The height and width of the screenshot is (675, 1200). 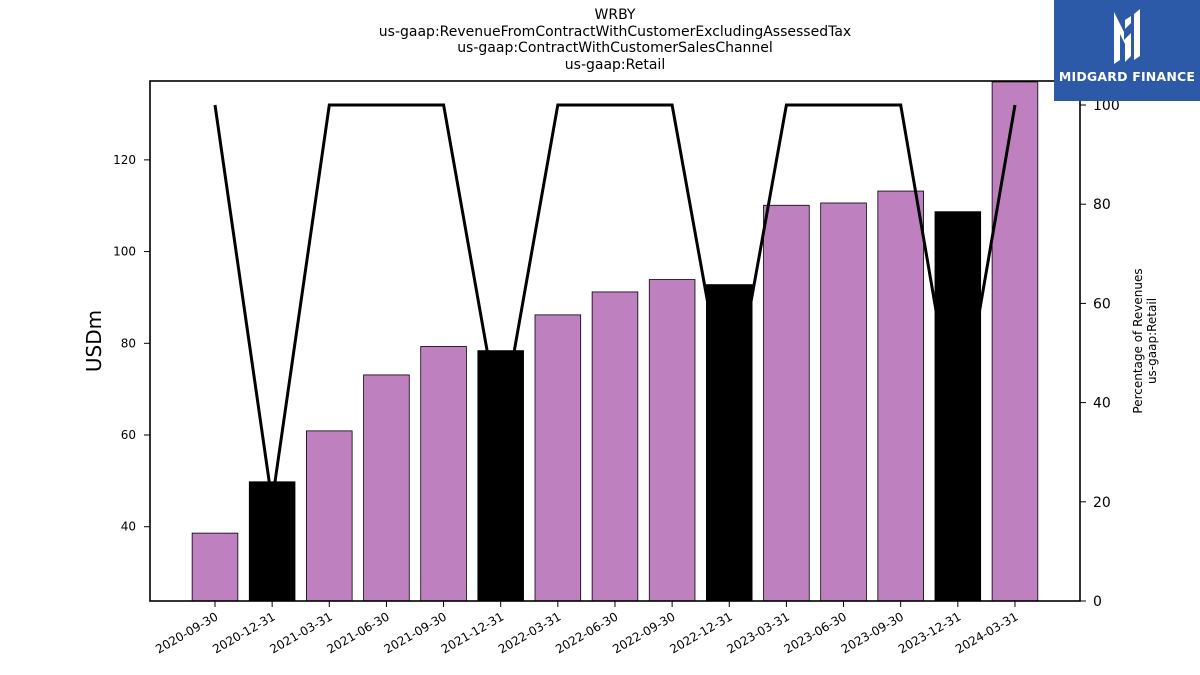 What do you see at coordinates (1097, 602) in the screenshot?
I see `y-right-tick-label: 0` at bounding box center [1097, 602].